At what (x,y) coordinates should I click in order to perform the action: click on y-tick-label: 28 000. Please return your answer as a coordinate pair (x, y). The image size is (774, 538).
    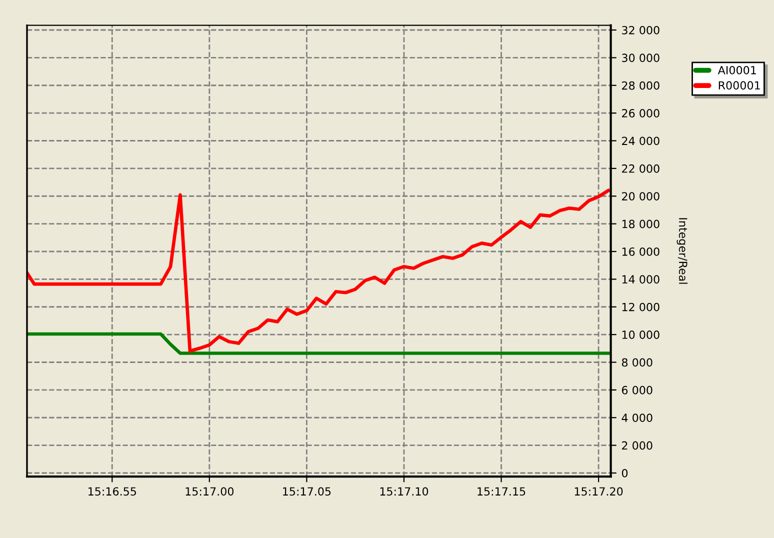
    Looking at the image, I should click on (641, 85).